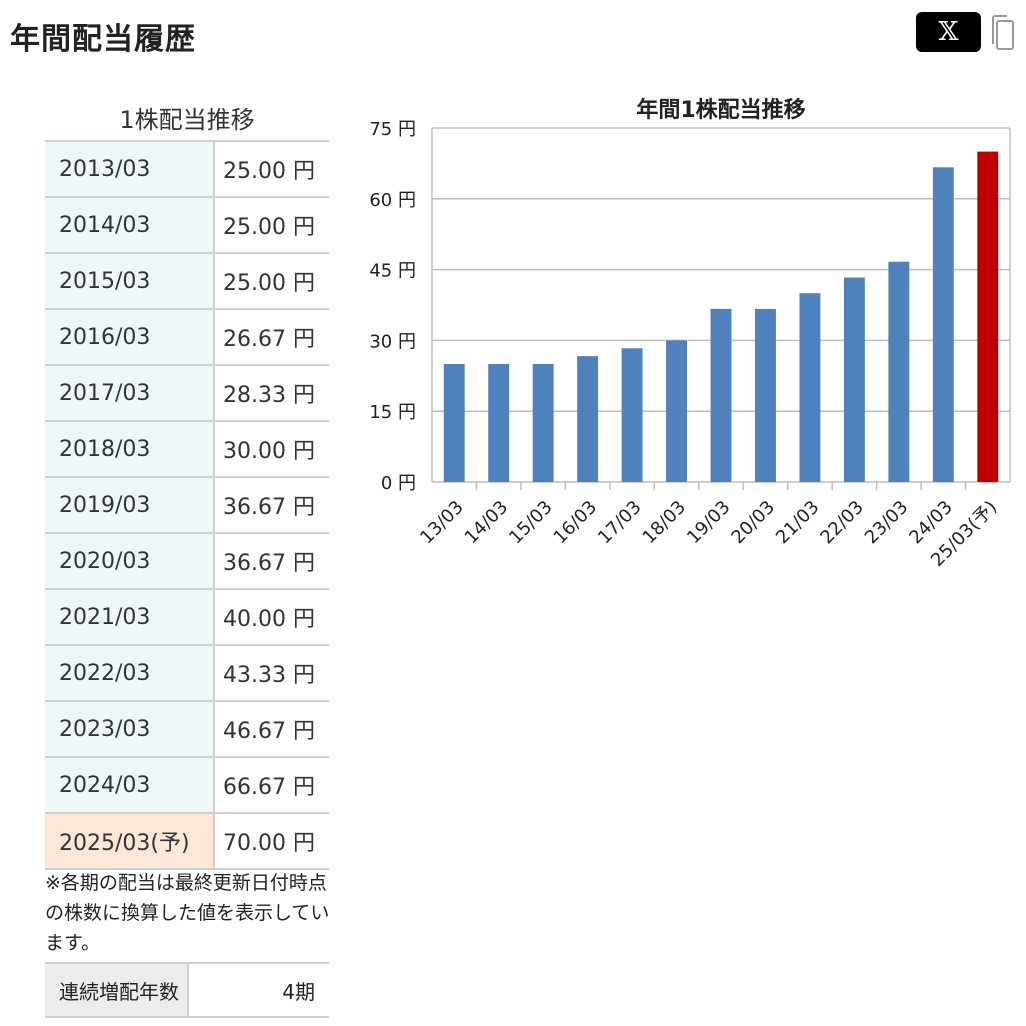  Describe the element at coordinates (392, 412) in the screenshot. I see `y-tick-label: 15 円` at that location.